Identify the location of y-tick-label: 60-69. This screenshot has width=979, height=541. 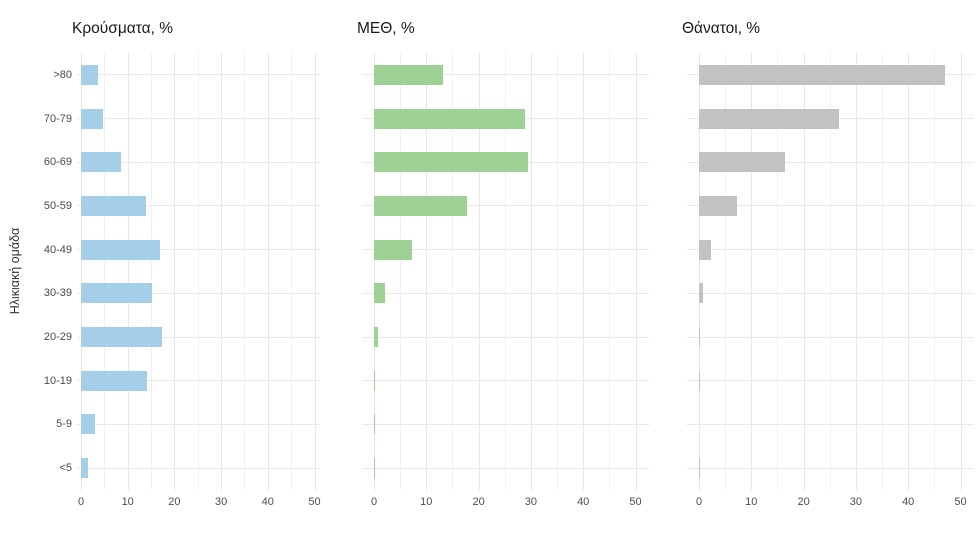
(57, 162).